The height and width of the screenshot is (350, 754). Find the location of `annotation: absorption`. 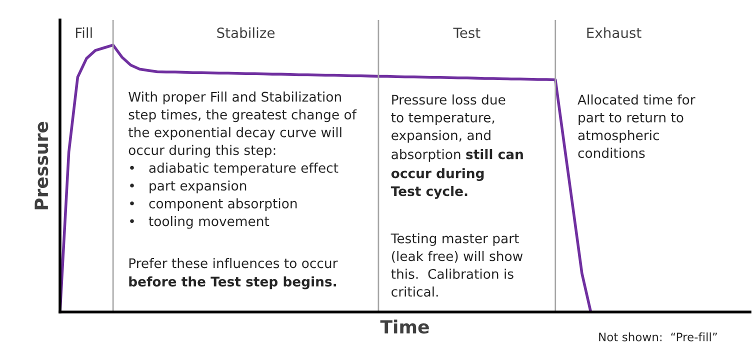

annotation: absorption is located at coordinates (426, 155).